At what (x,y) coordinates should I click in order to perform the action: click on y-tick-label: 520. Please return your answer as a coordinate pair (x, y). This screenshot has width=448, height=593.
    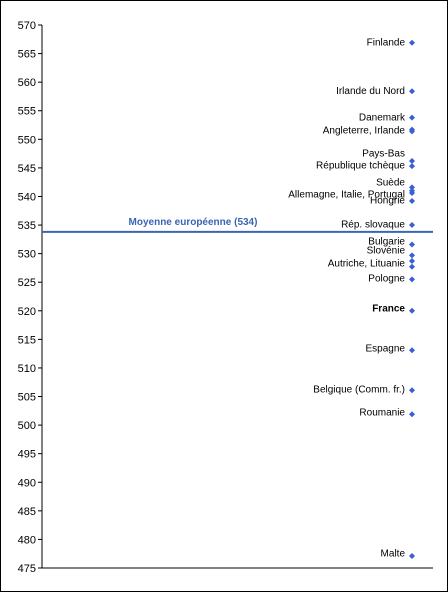
    Looking at the image, I should click on (27, 312).